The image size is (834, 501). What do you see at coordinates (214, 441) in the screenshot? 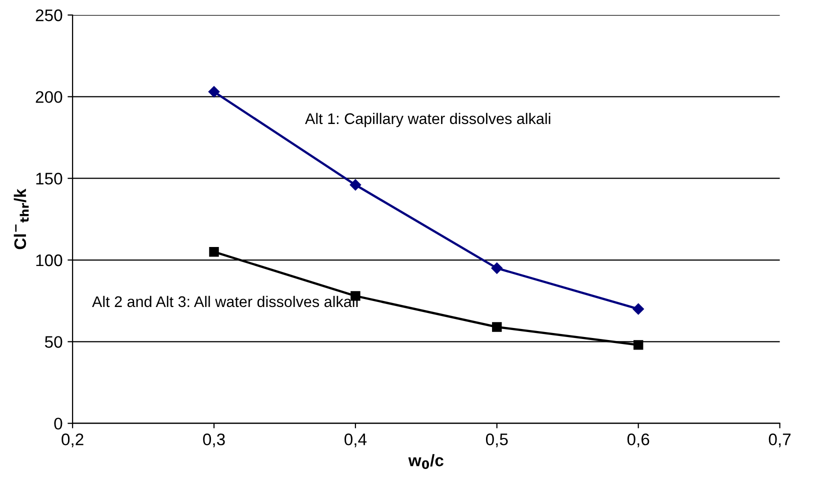
I see `x-tick-label: 0,3` at bounding box center [214, 441].